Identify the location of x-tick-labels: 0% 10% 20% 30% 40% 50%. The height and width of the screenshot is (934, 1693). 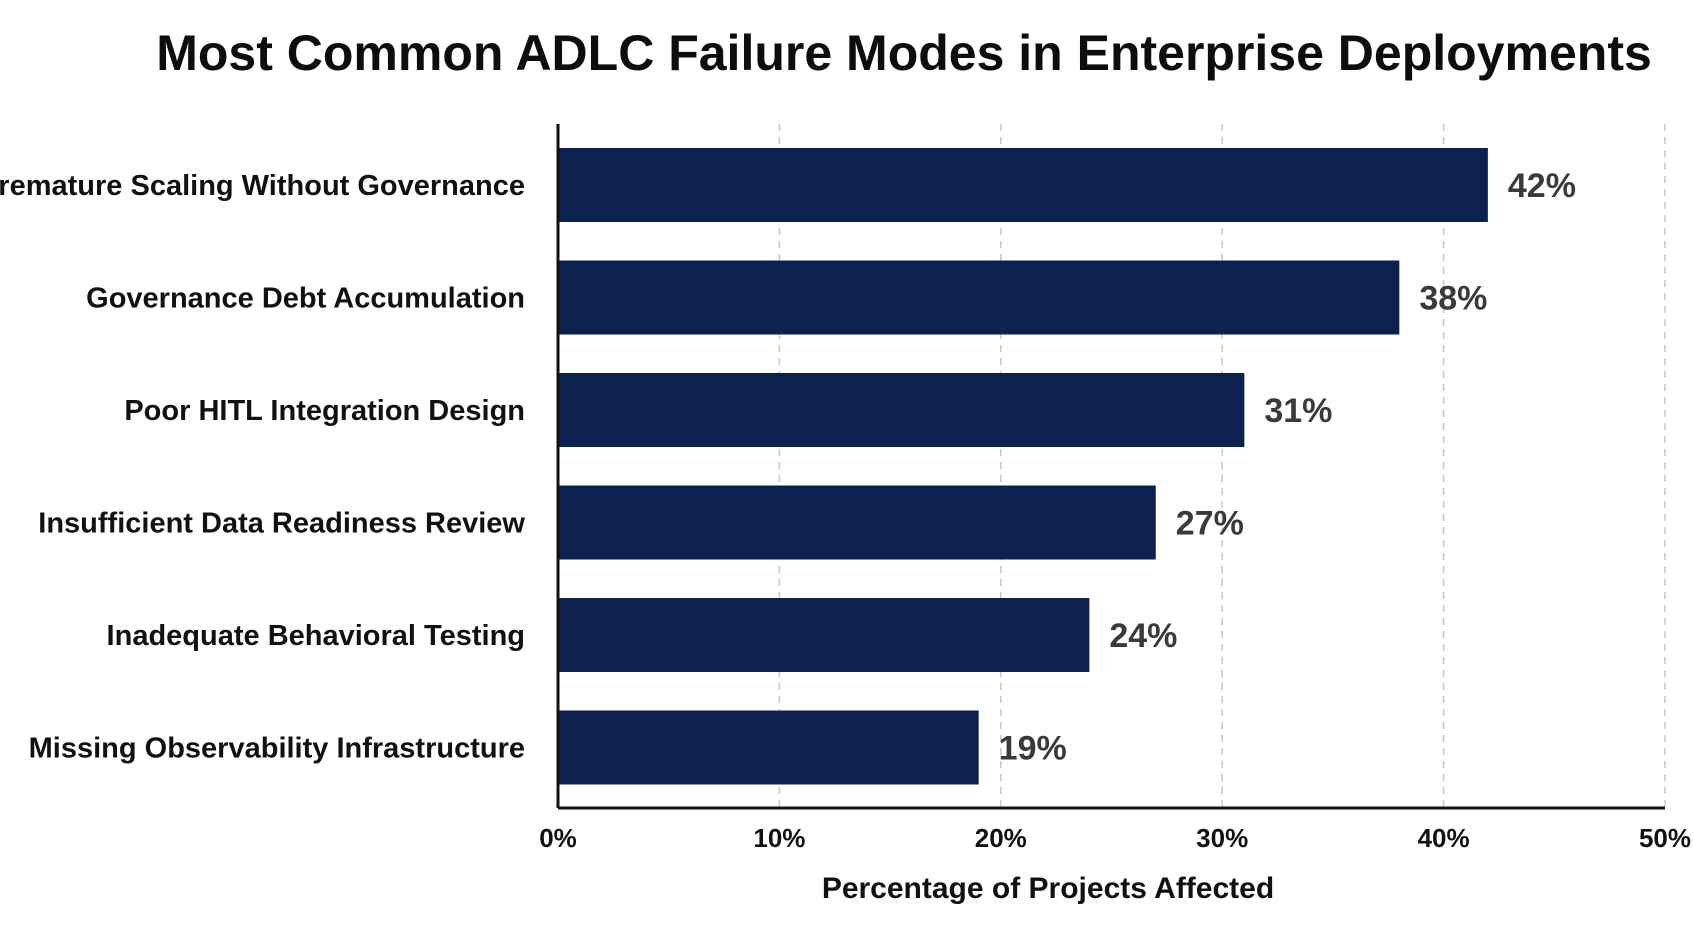
(1115, 838).